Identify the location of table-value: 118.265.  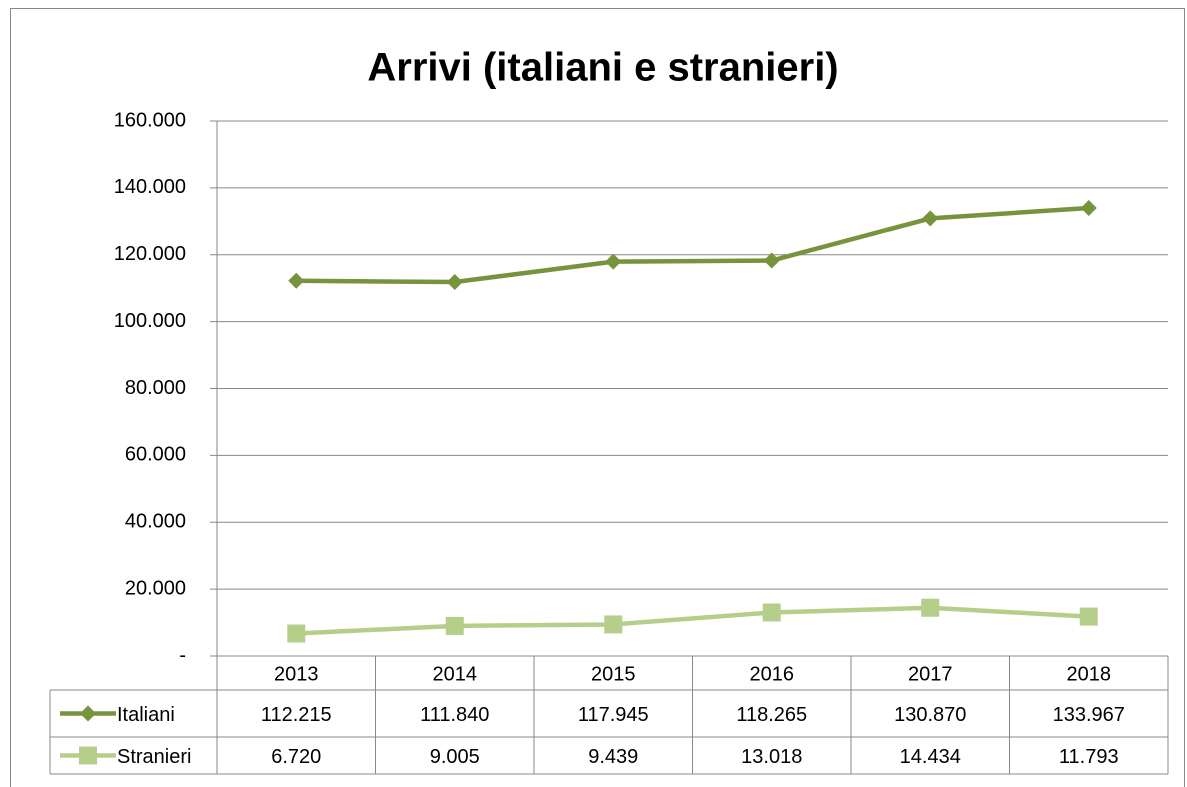
(771, 715).